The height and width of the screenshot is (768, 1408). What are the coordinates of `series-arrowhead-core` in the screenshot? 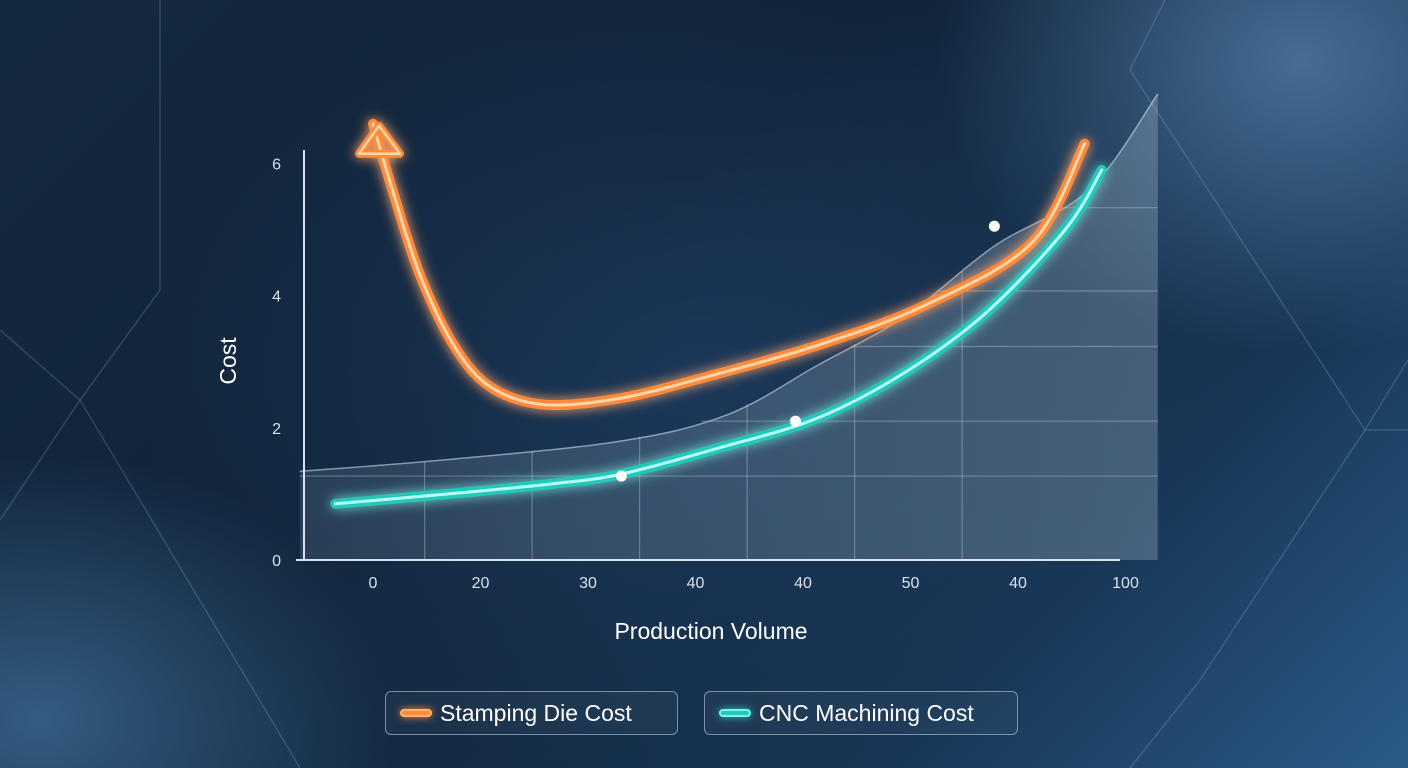 It's located at (379, 139).